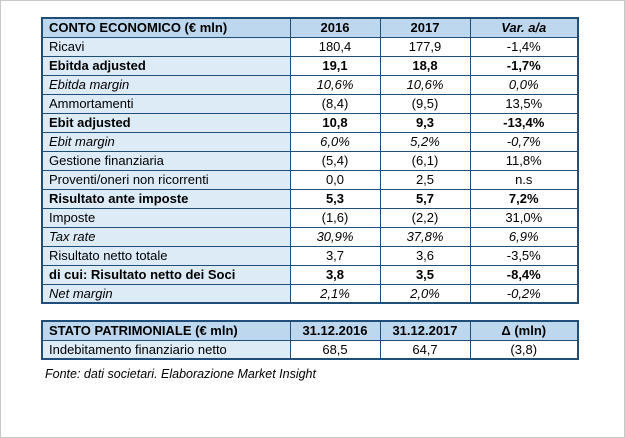  Describe the element at coordinates (425, 46) in the screenshot. I see `value-2017: 177,9` at that location.